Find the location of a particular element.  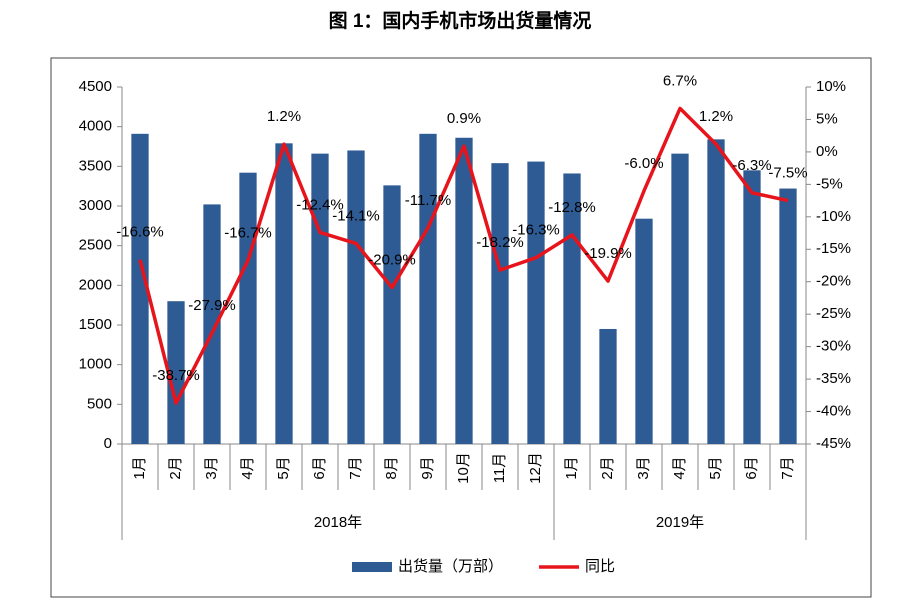

chart-title: 图 1：国内手机市场出货量情况 is located at coordinates (460, 20).